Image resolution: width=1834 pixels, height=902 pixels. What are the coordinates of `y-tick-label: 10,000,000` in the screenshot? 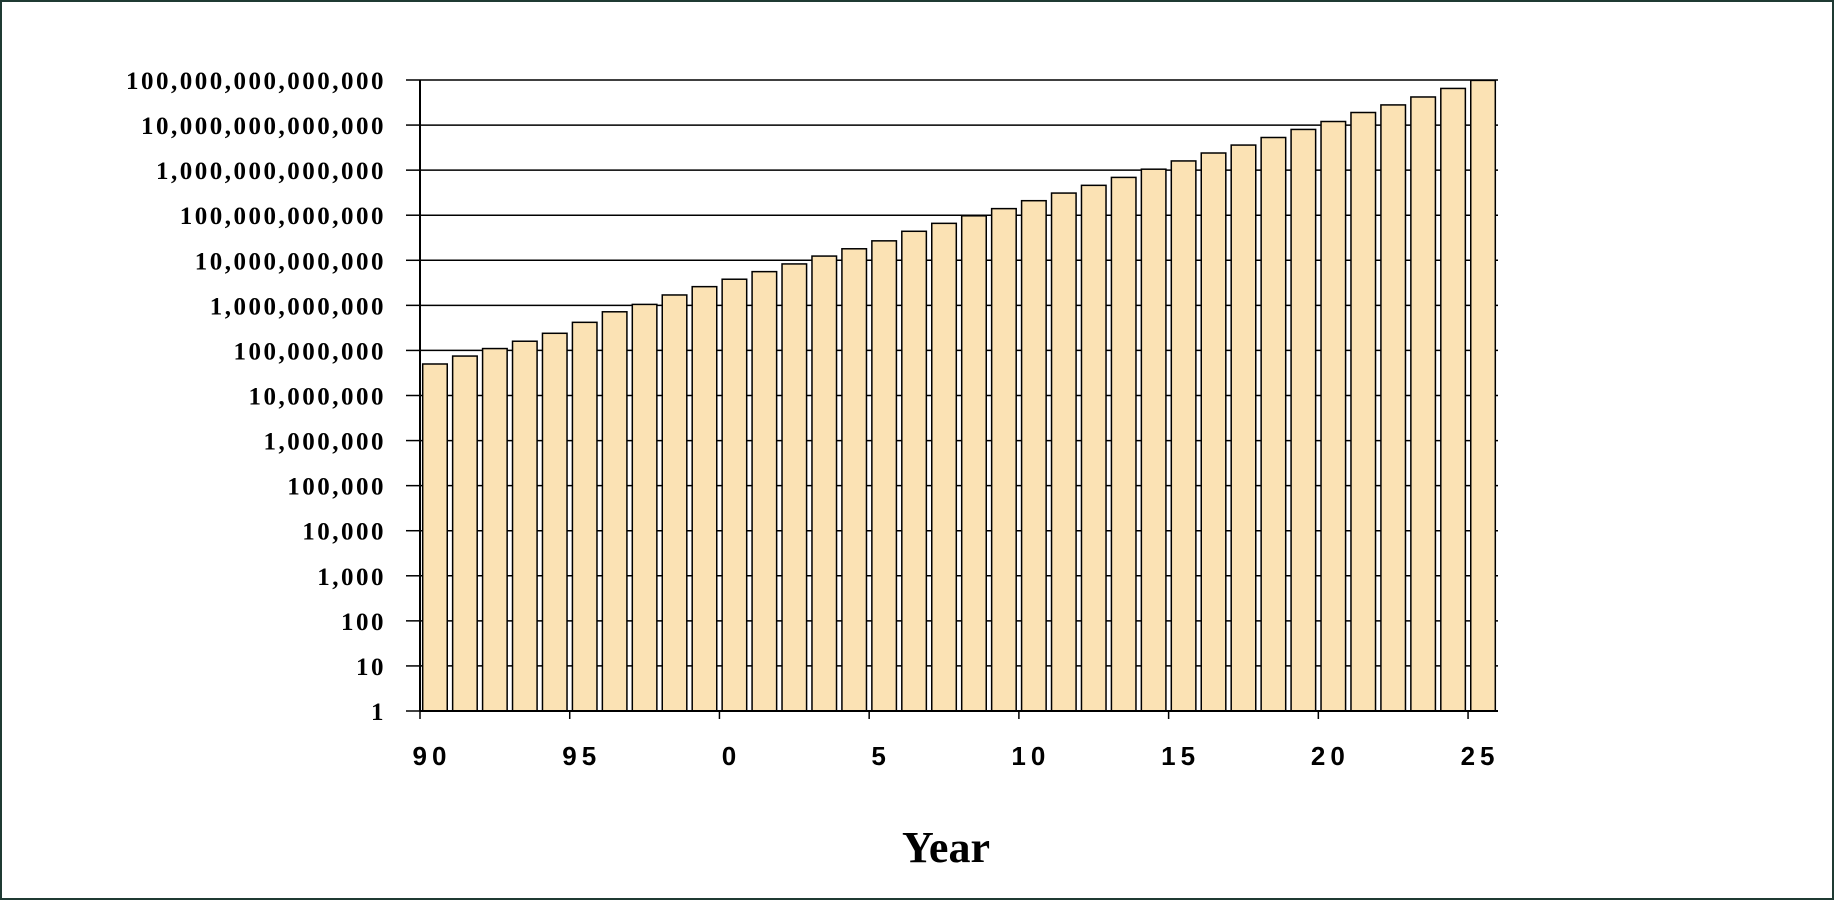 It's located at (318, 397).